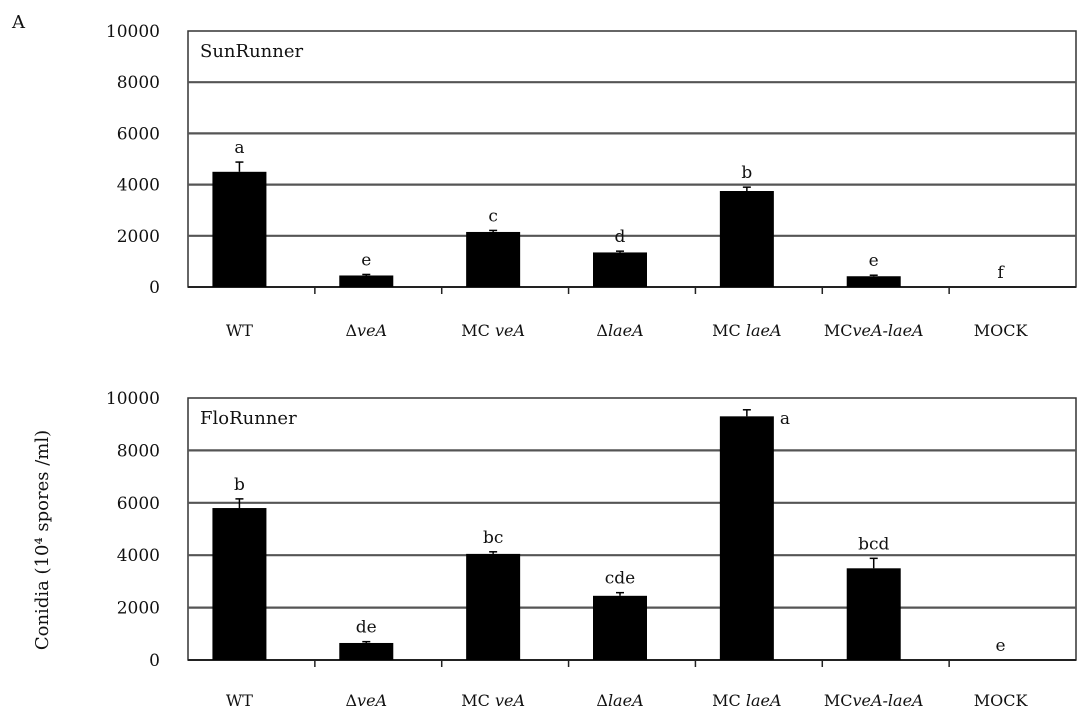 This screenshot has width=1080, height=717. What do you see at coordinates (620, 237) in the screenshot?
I see `significance-label: d` at bounding box center [620, 237].